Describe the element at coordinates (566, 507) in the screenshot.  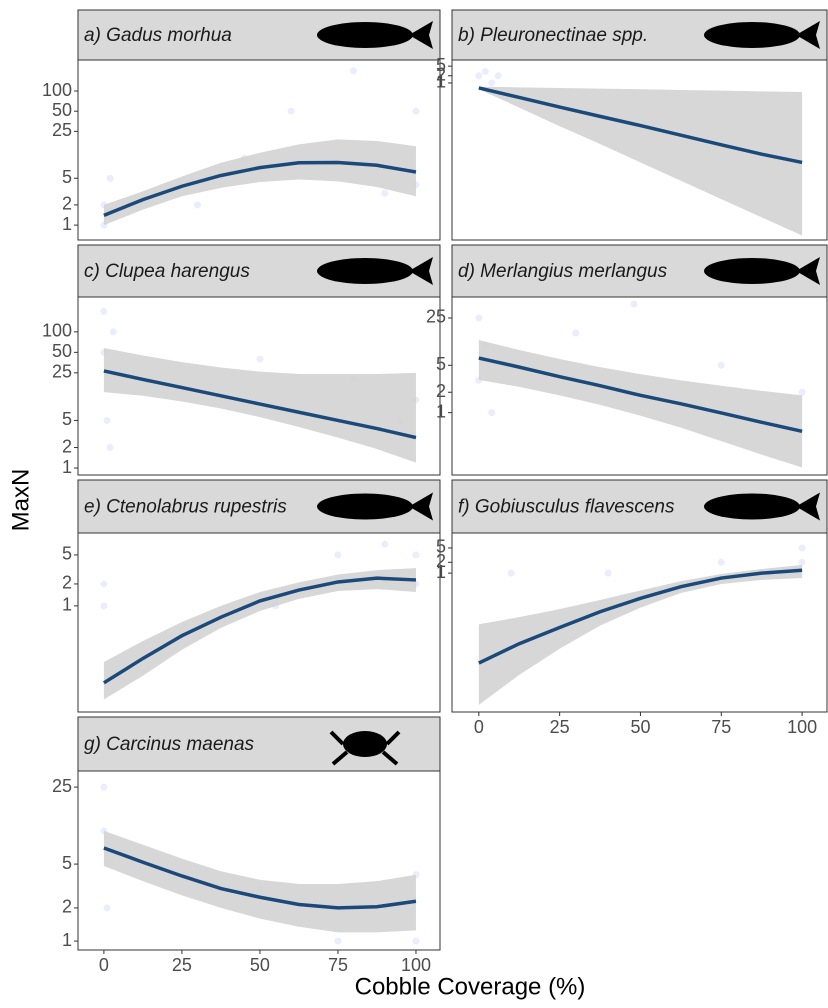
I see `panel-title: f) Gobiusculus flavescens` at that location.